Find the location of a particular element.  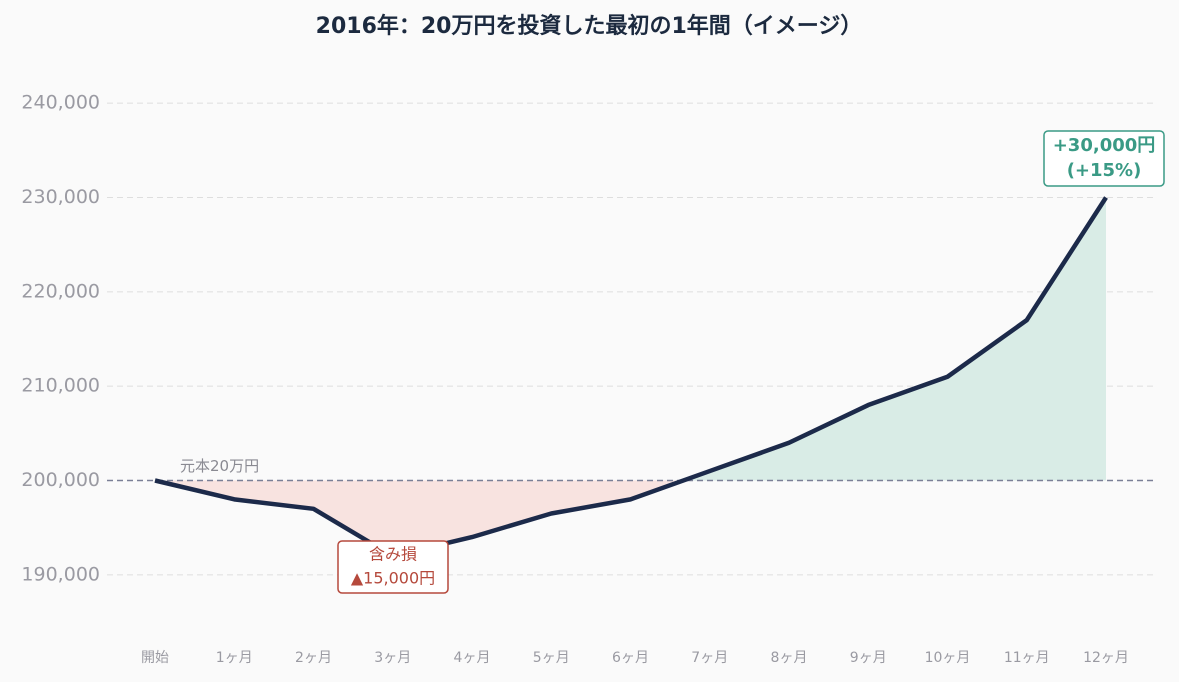

annotation-text: (+15%) is located at coordinates (1104, 170).